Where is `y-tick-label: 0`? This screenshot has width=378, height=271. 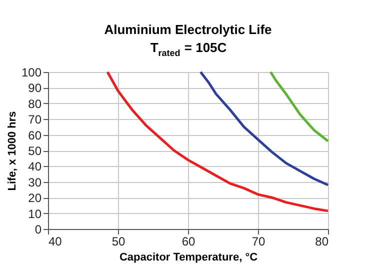 y-tick-label: 0 is located at coordinates (38, 229).